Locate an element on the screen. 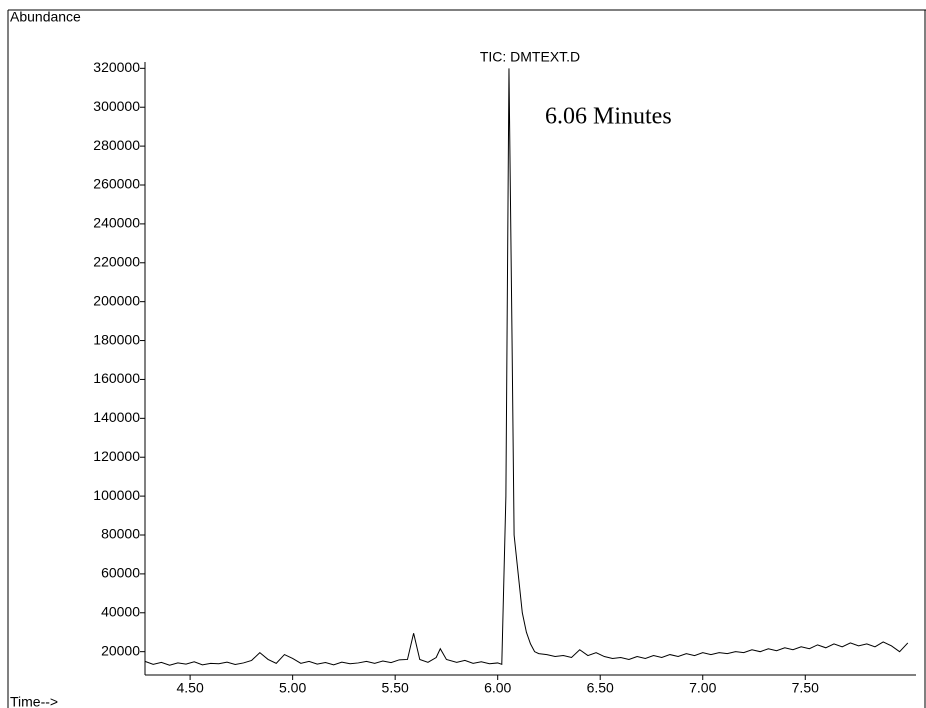 The width and height of the screenshot is (926, 708). annotation: 6.06 Minutes is located at coordinates (608, 117).